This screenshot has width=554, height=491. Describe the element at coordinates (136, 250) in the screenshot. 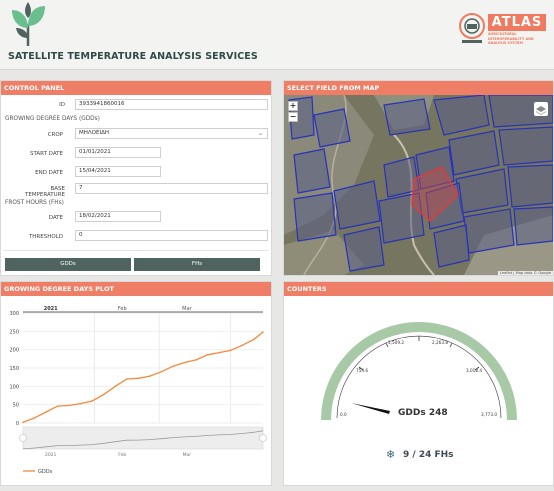

I see `control-divider` at that location.